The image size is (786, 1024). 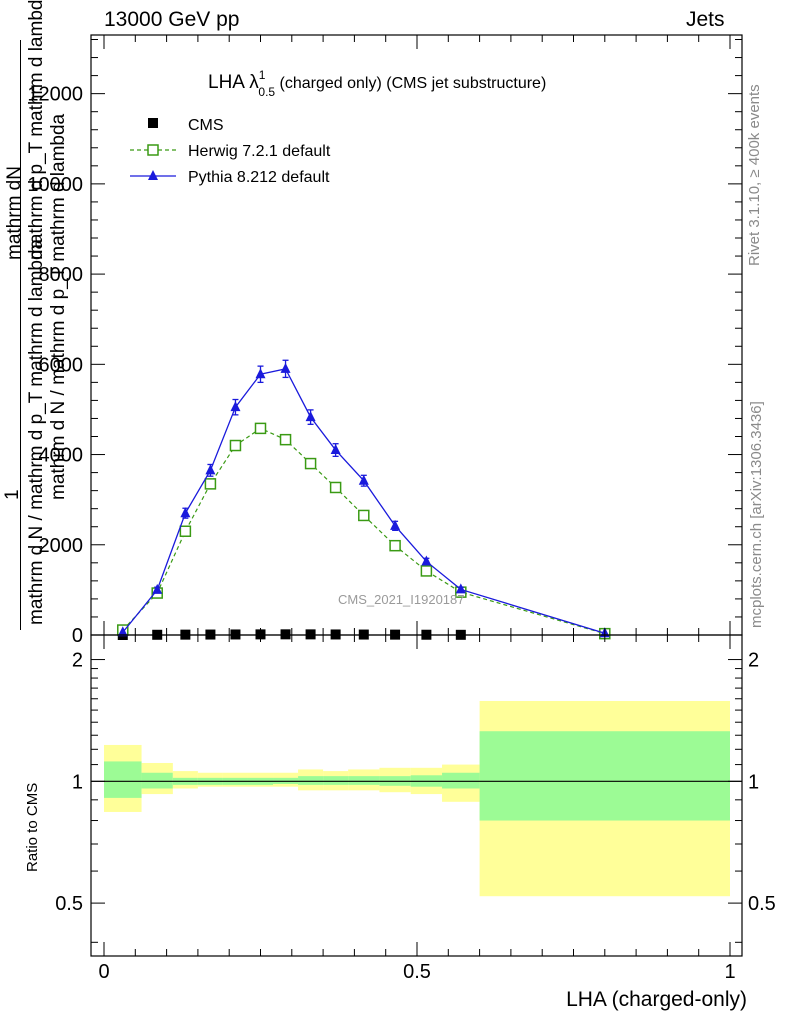 I want to click on main-ytick-label-0: 0, so click(x=77, y=636).